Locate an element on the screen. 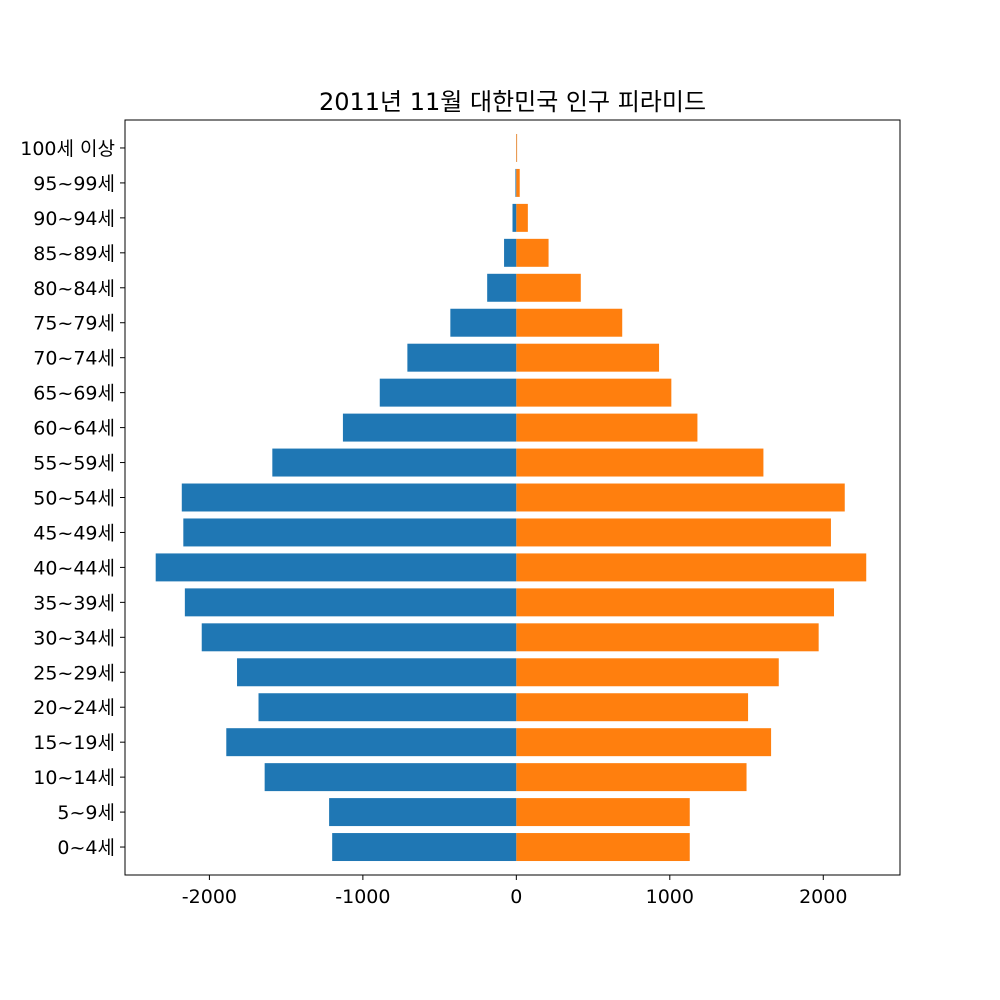  y-tick-label: 15~19세 is located at coordinates (74, 743).